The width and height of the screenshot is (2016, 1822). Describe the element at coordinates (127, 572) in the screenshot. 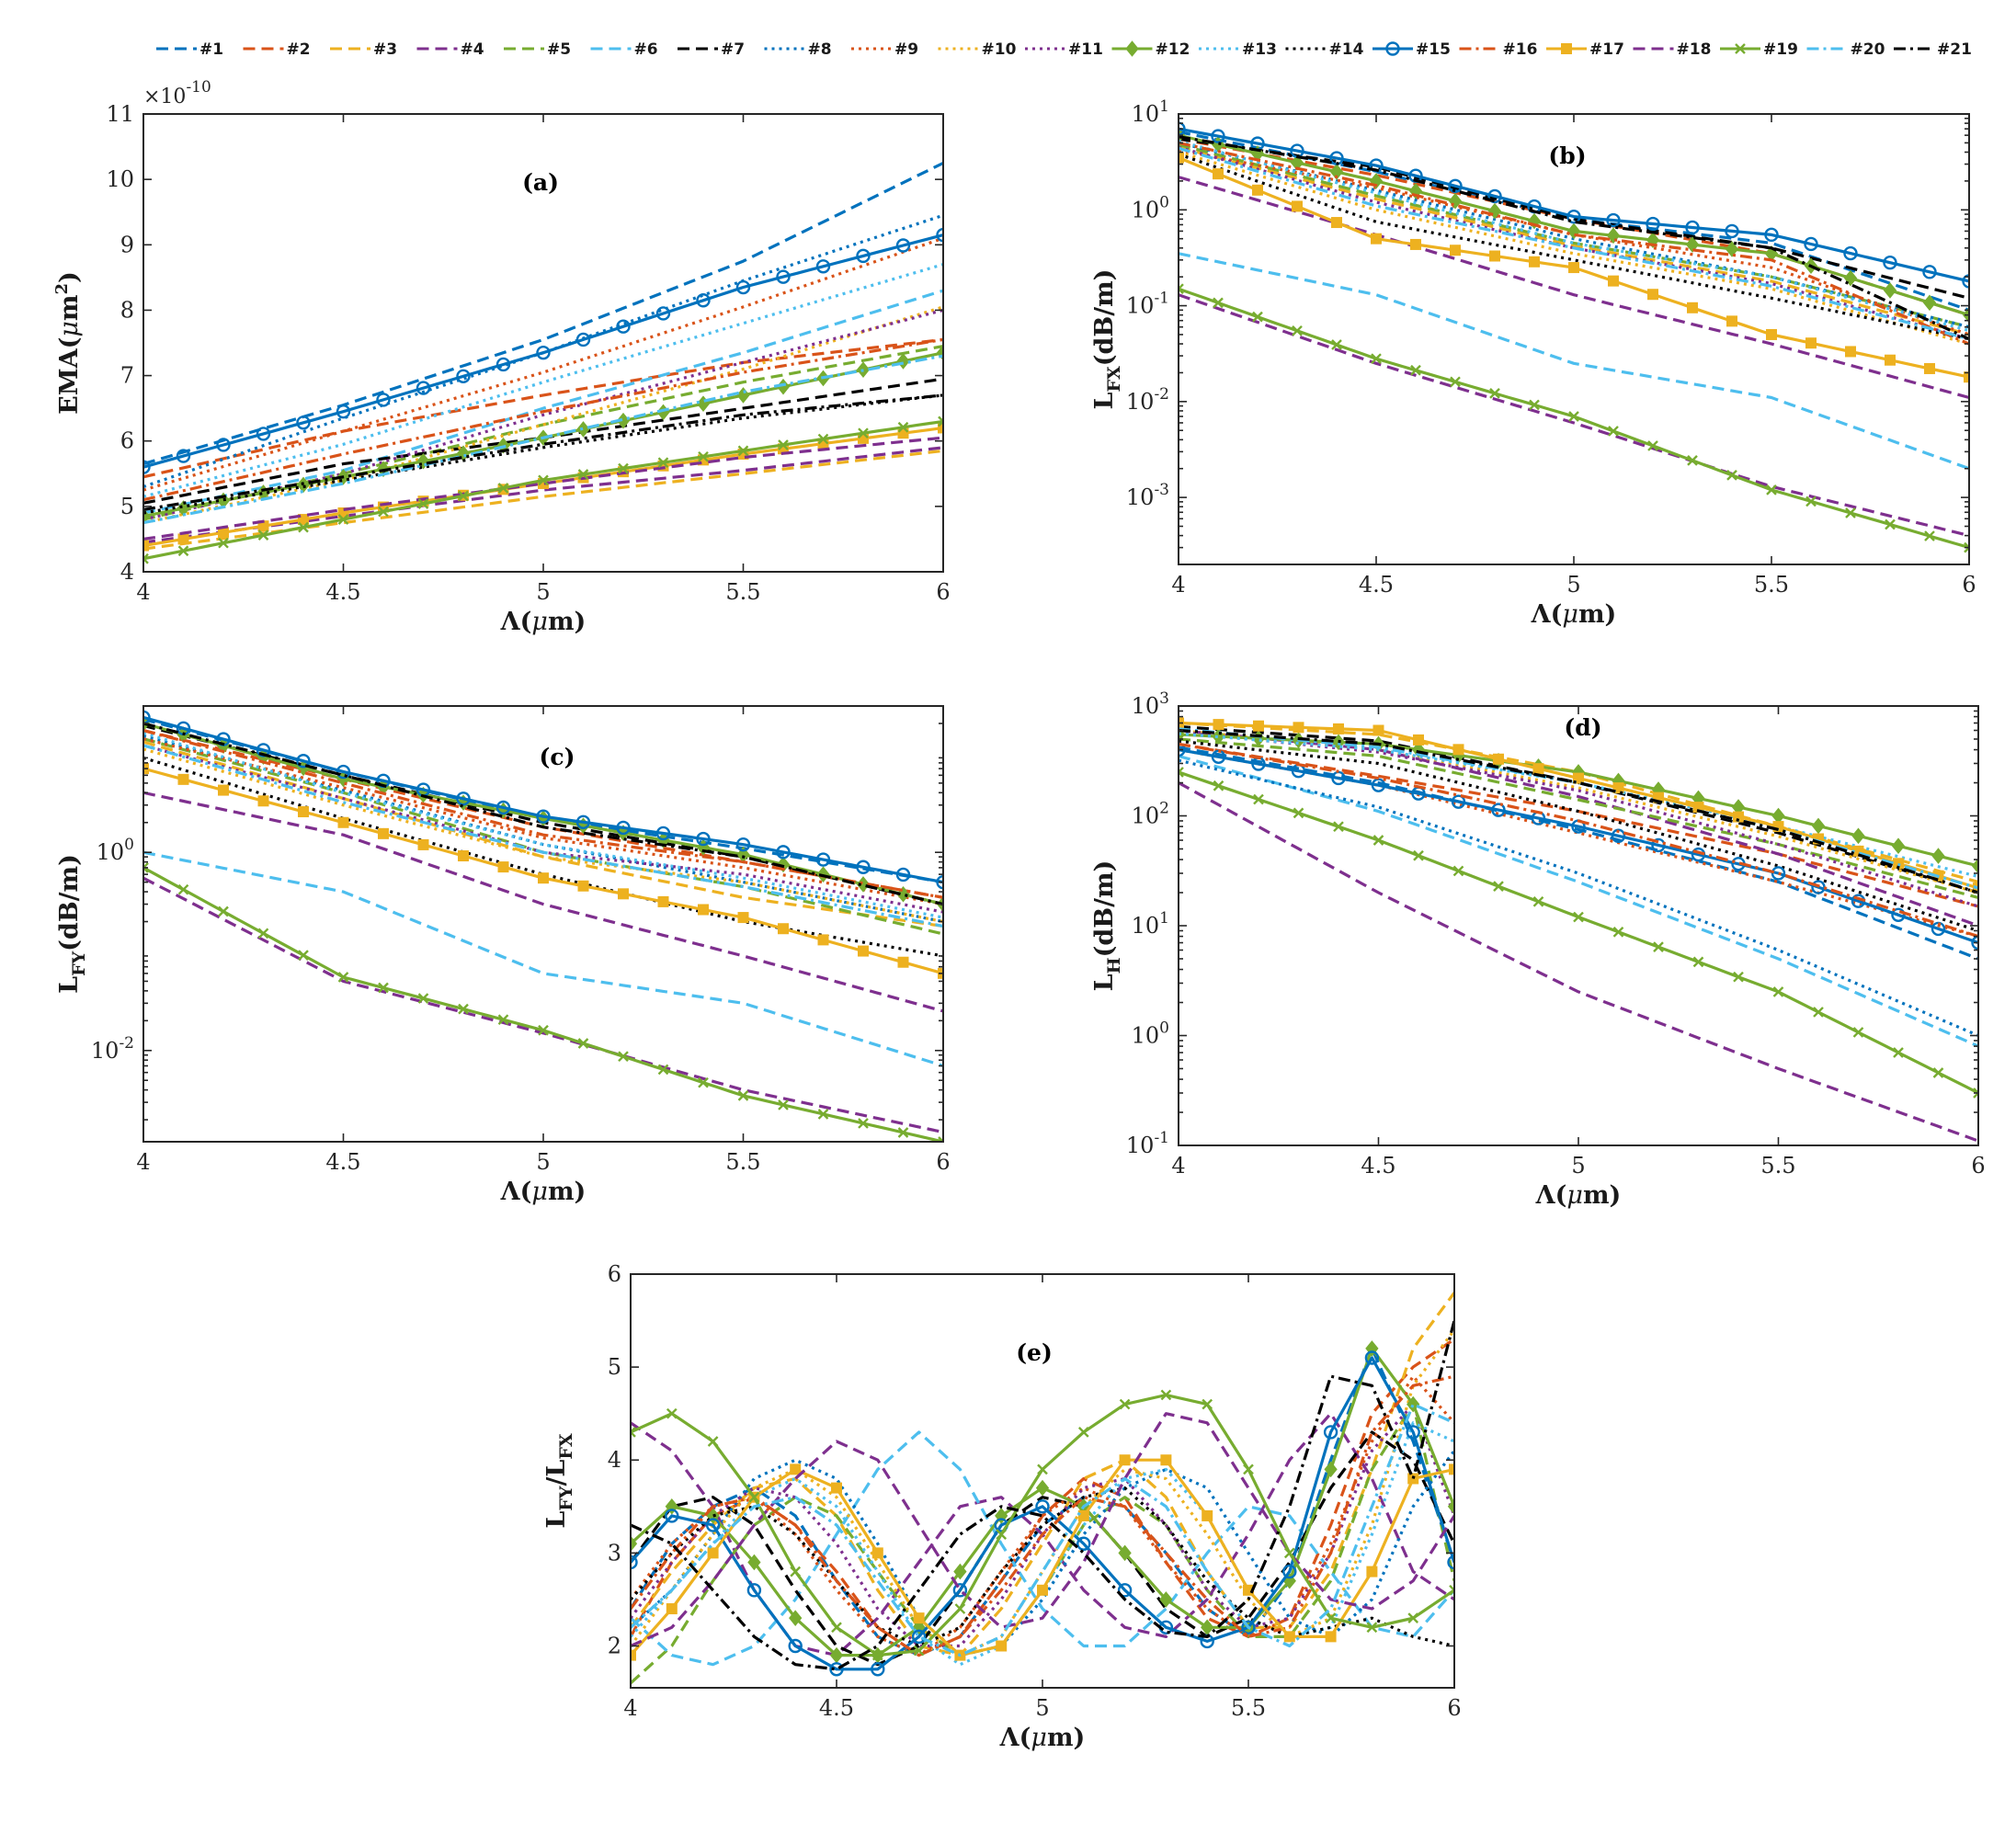

I see `y-tick-label: 4` at that location.